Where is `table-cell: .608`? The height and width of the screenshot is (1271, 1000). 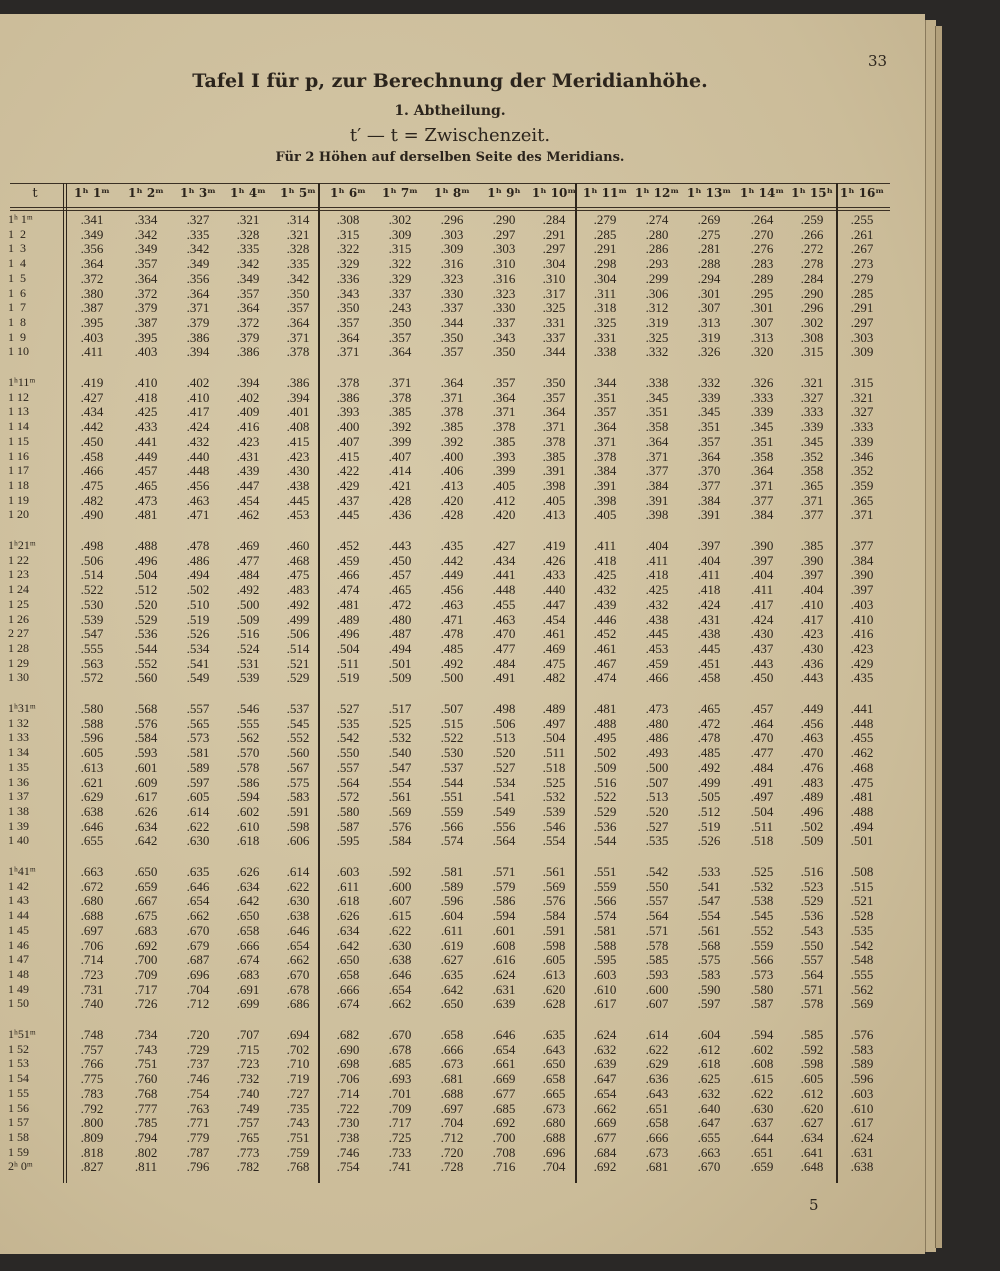 table-cell: .608 is located at coordinates (762, 1064).